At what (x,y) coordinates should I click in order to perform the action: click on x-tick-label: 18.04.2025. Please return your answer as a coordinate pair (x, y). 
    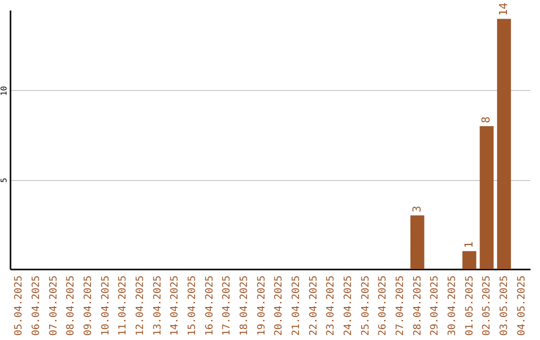
    Looking at the image, I should click on (244, 306).